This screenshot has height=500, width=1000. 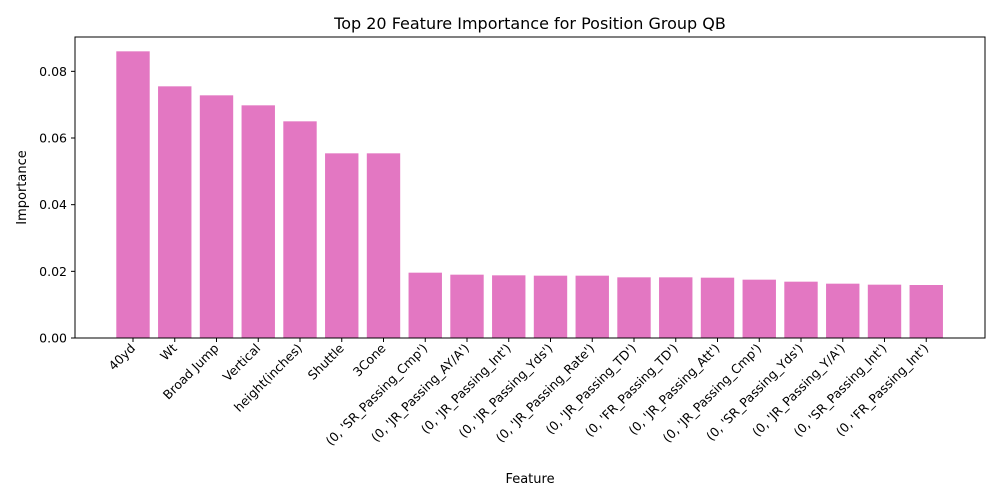 I want to click on x-axis-label: Feature, so click(x=529, y=479).